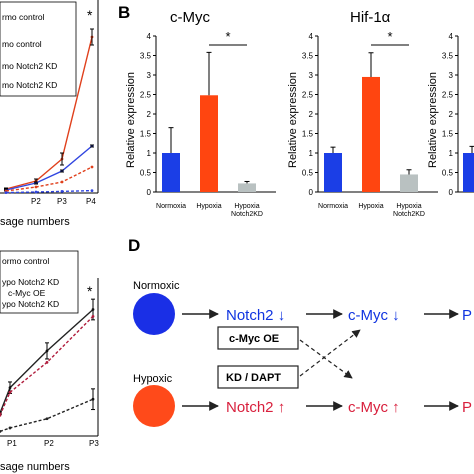 This screenshot has width=474, height=474. I want to click on hypoxic-cell-dot, so click(154, 406).